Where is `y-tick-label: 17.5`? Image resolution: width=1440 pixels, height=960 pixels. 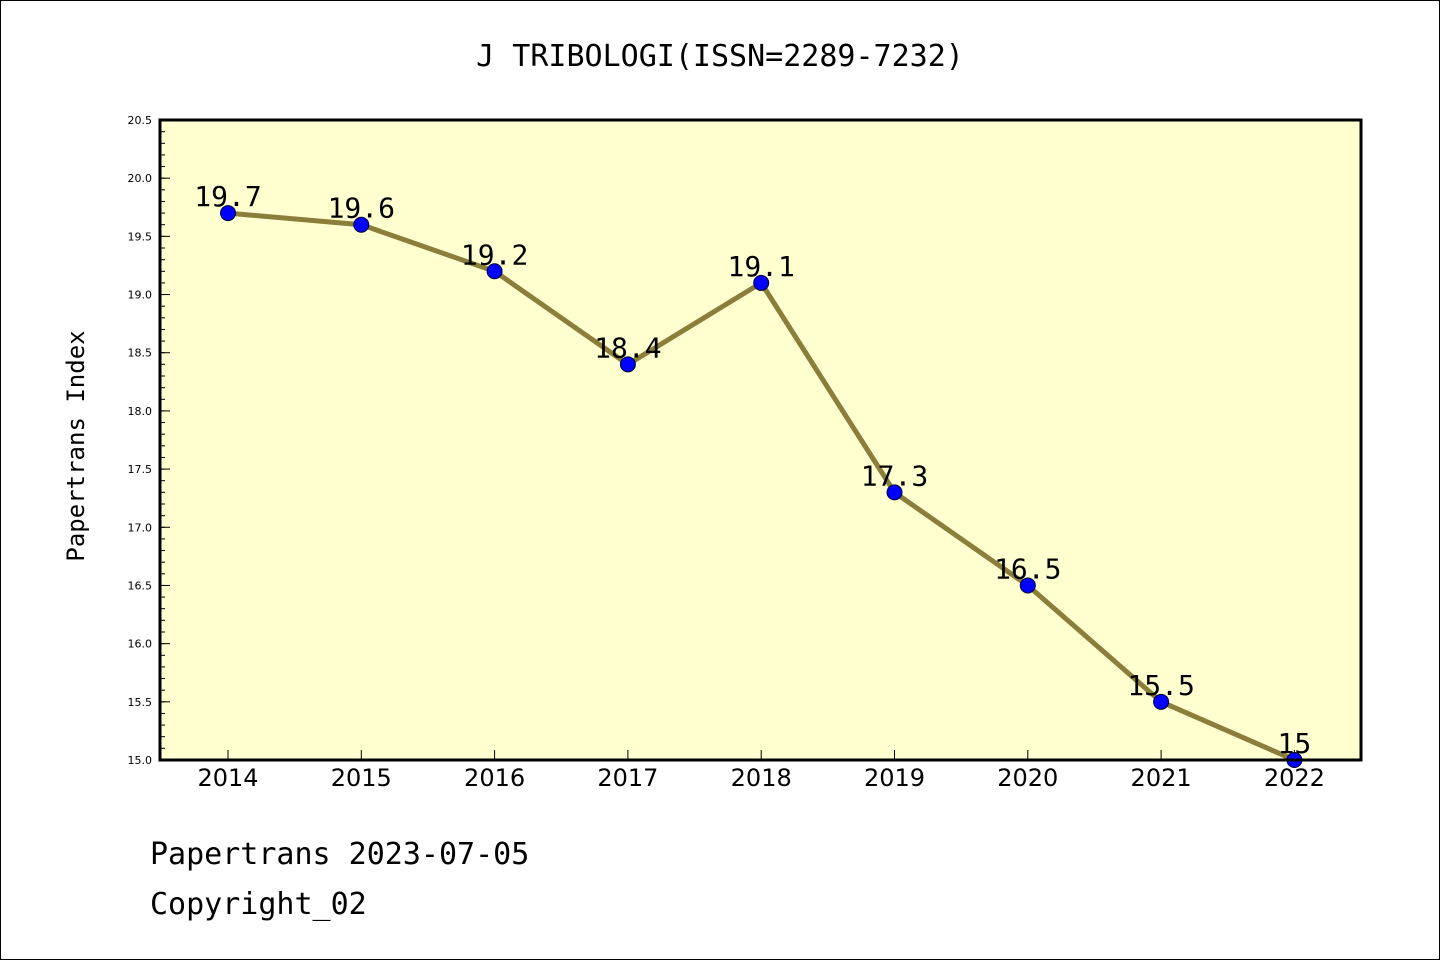
y-tick-label: 17.5 is located at coordinates (140, 469).